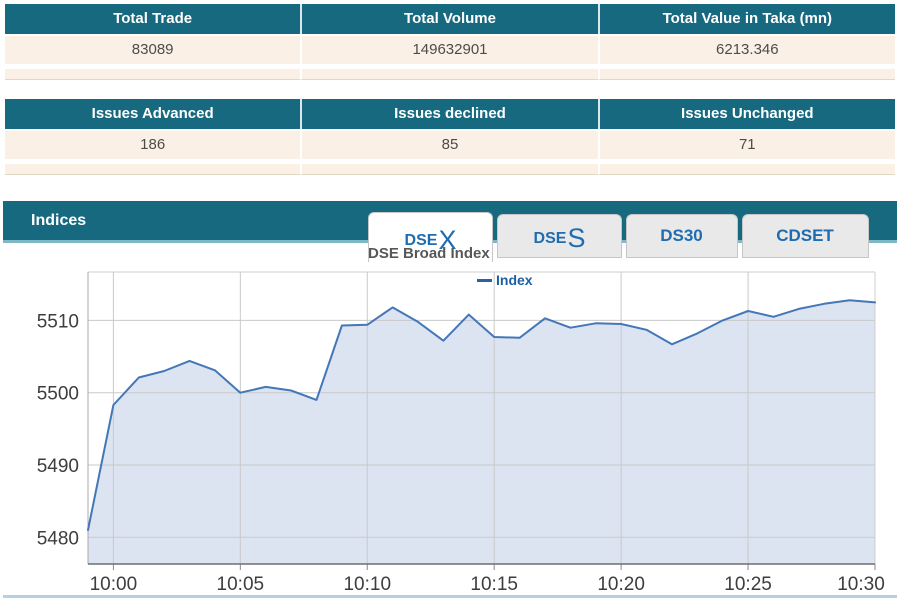 This screenshot has height=604, width=900. Describe the element at coordinates (450, 169) in the screenshot. I see `issues-table-empty-strip` at that location.